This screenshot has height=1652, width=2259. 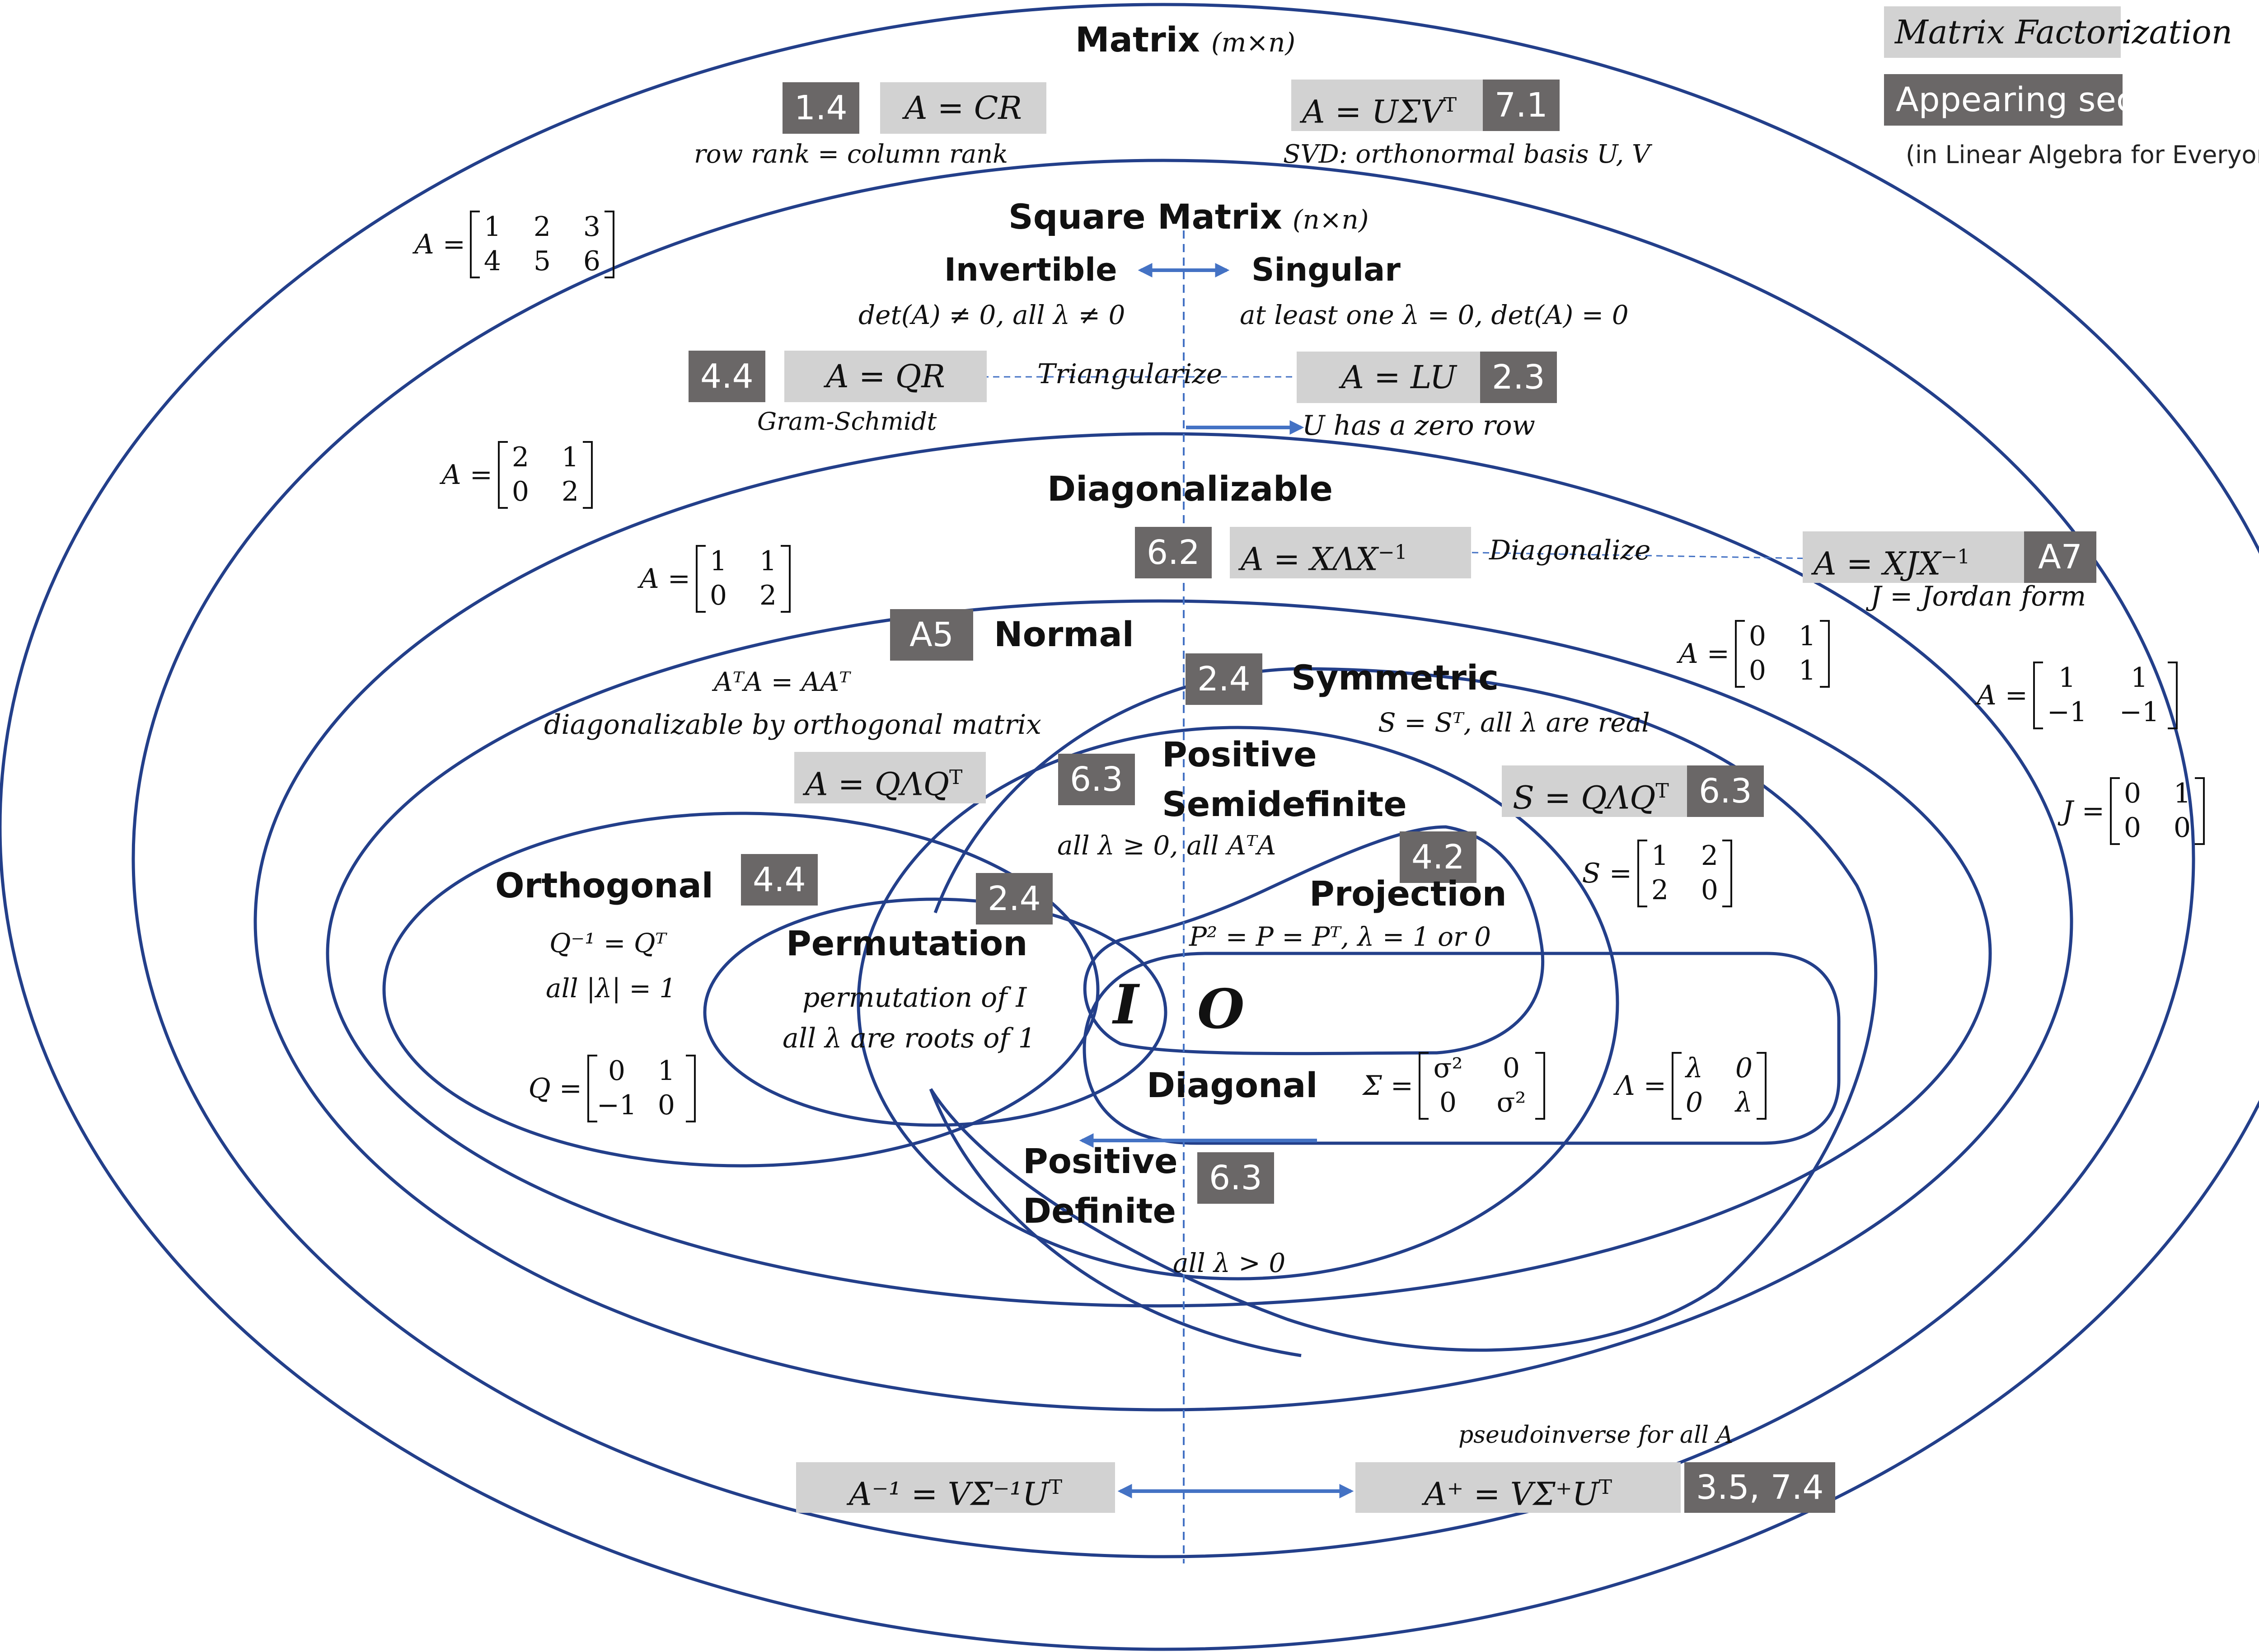 I want to click on diagonal-title: Diagonal, so click(x=1232, y=1085).